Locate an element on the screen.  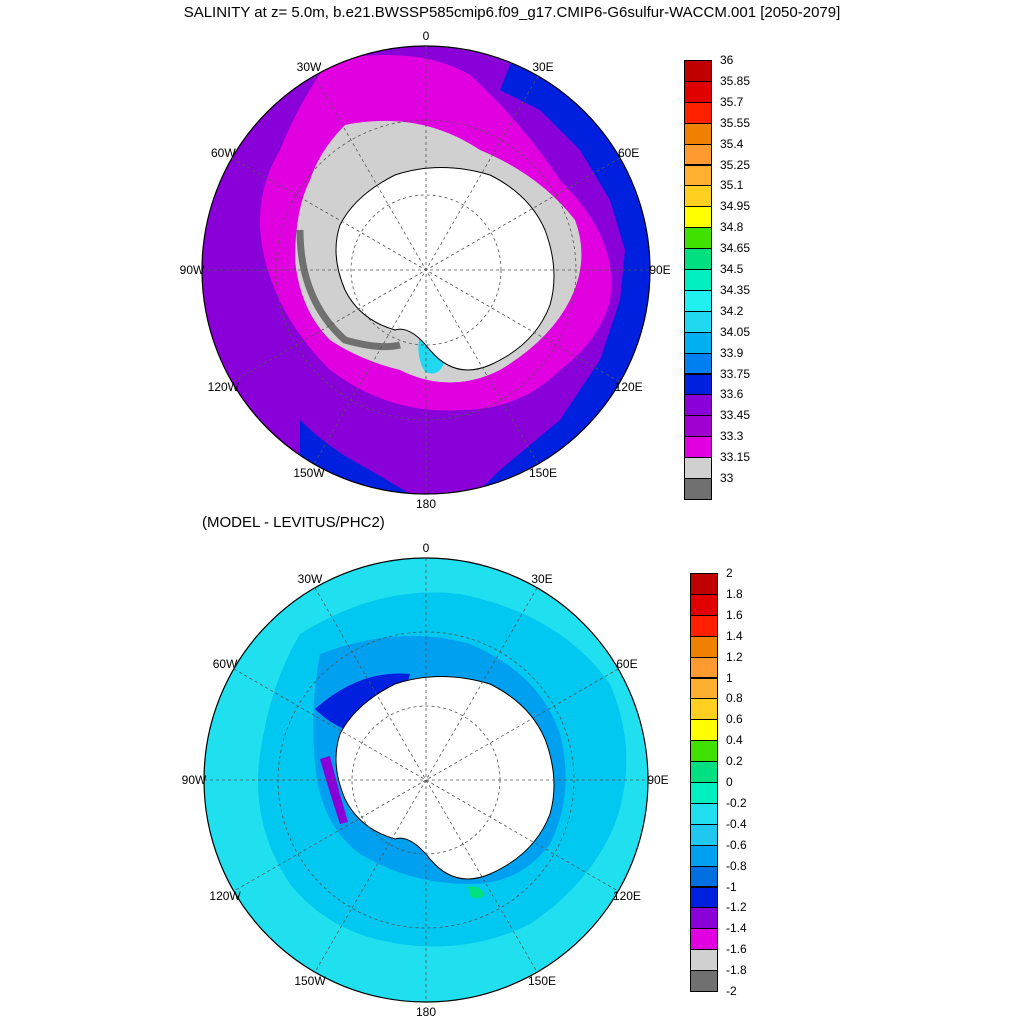
green-spot is located at coordinates (476, 892).